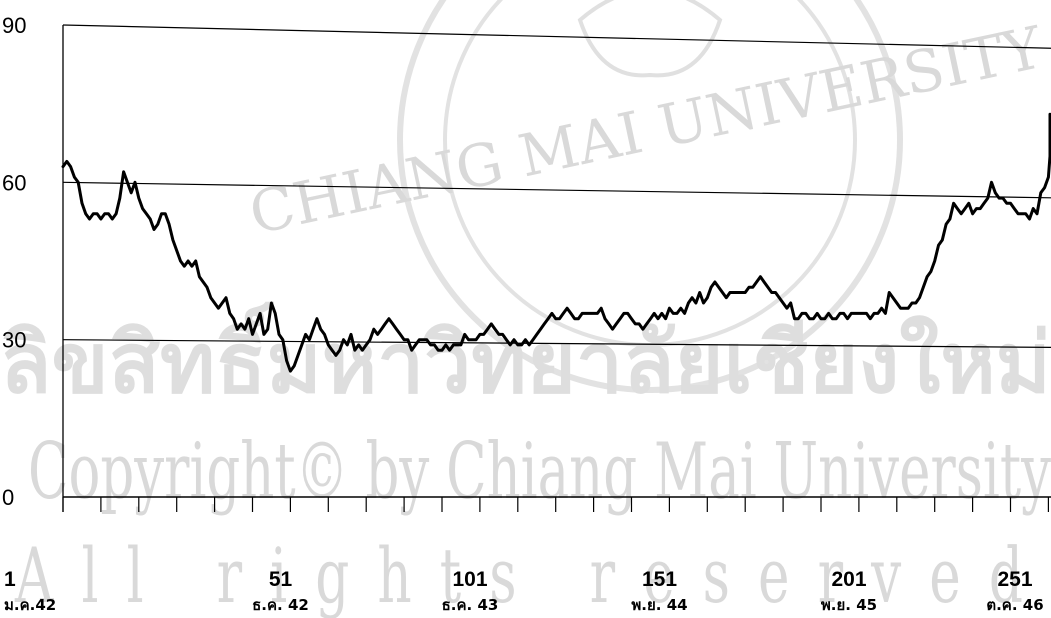 This screenshot has height=618, width=1051. What do you see at coordinates (8, 497) in the screenshot?
I see `y-tick-label-0: 0` at bounding box center [8, 497].